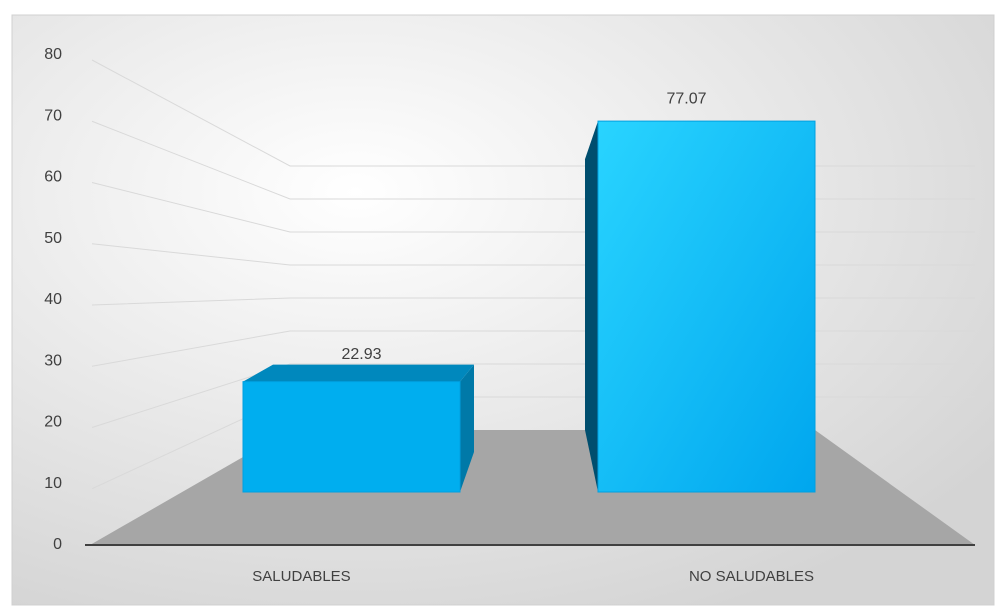 The width and height of the screenshot is (1006, 610). I want to click on y-tick-label: 80, so click(53, 54).